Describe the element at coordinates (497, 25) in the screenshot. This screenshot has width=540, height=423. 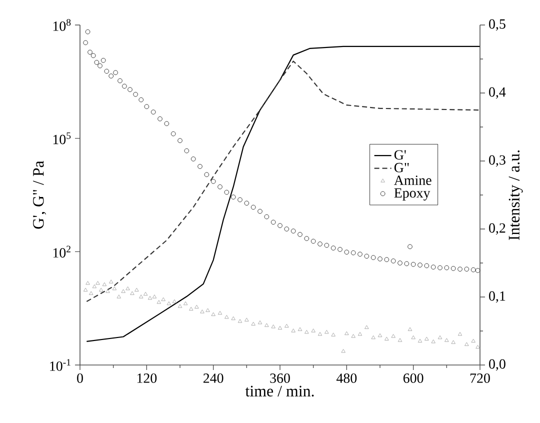
I see `y2-tick-label: 0,5` at that location.